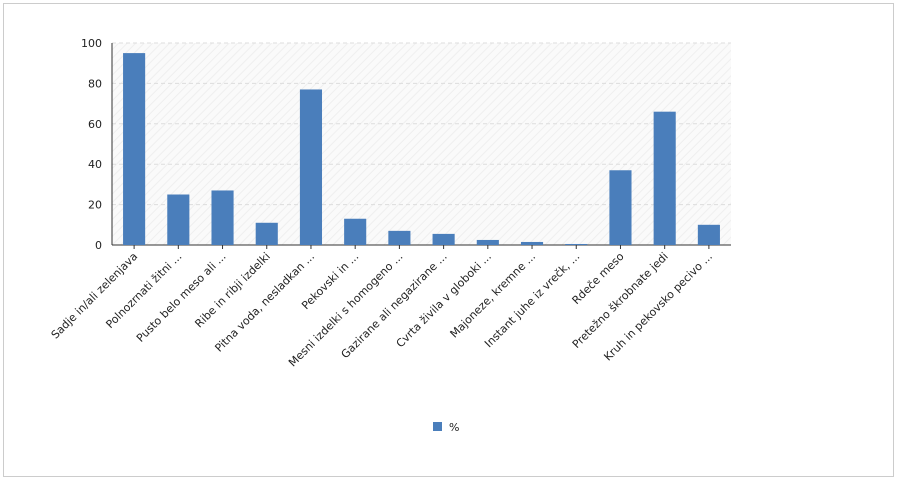 The image size is (900, 482). What do you see at coordinates (95, 83) in the screenshot?
I see `y-tick-label: 80` at bounding box center [95, 83].